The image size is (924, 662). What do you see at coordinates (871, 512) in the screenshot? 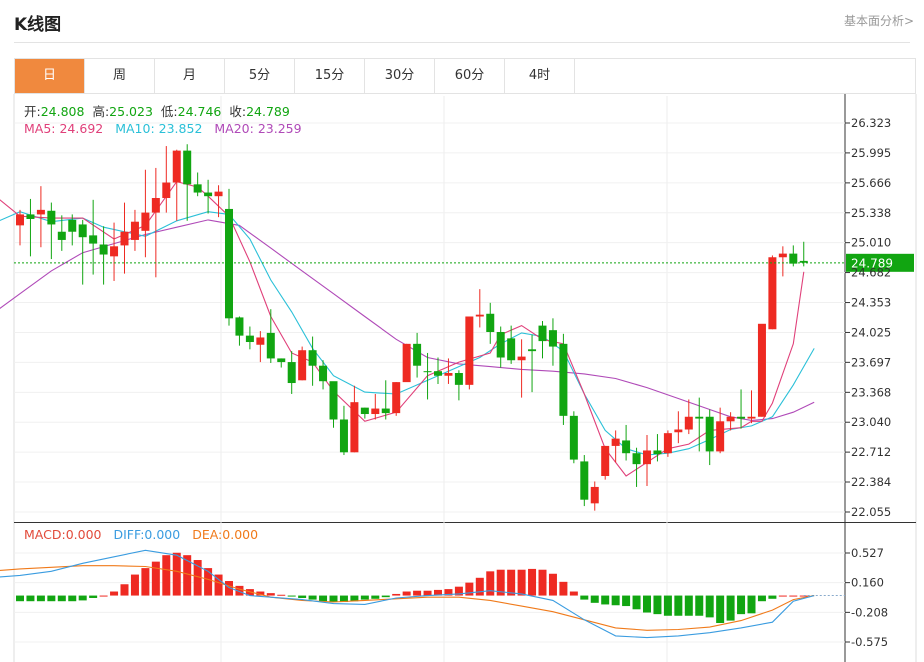
I see `price-tick-label-13: 22.055` at bounding box center [871, 512].